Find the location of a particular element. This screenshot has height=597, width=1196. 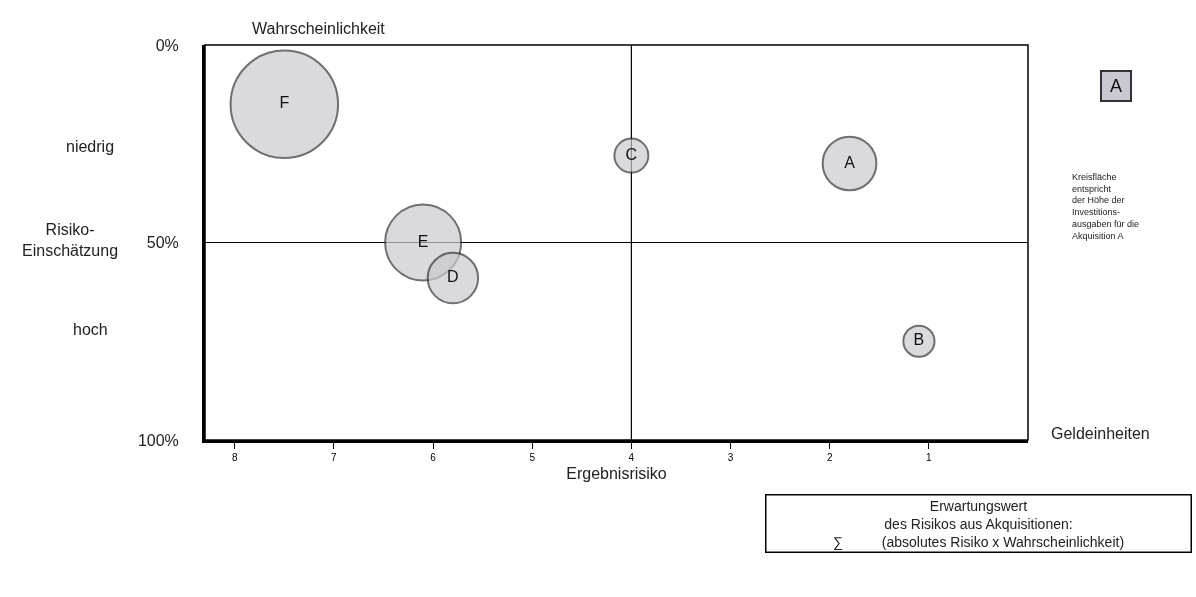

series-label: B is located at coordinates (919, 340).